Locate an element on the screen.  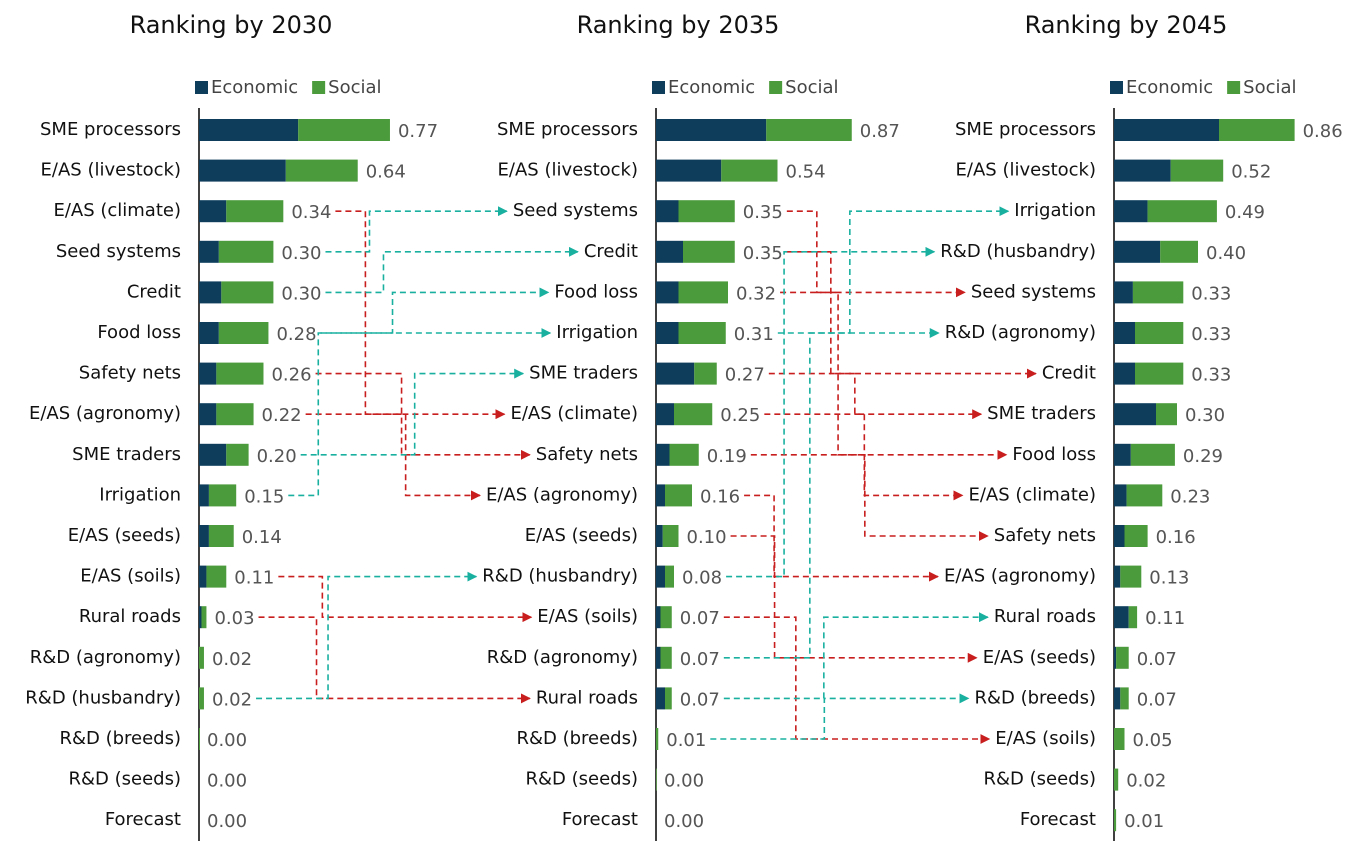
total-label: 0.20 is located at coordinates (277, 456).